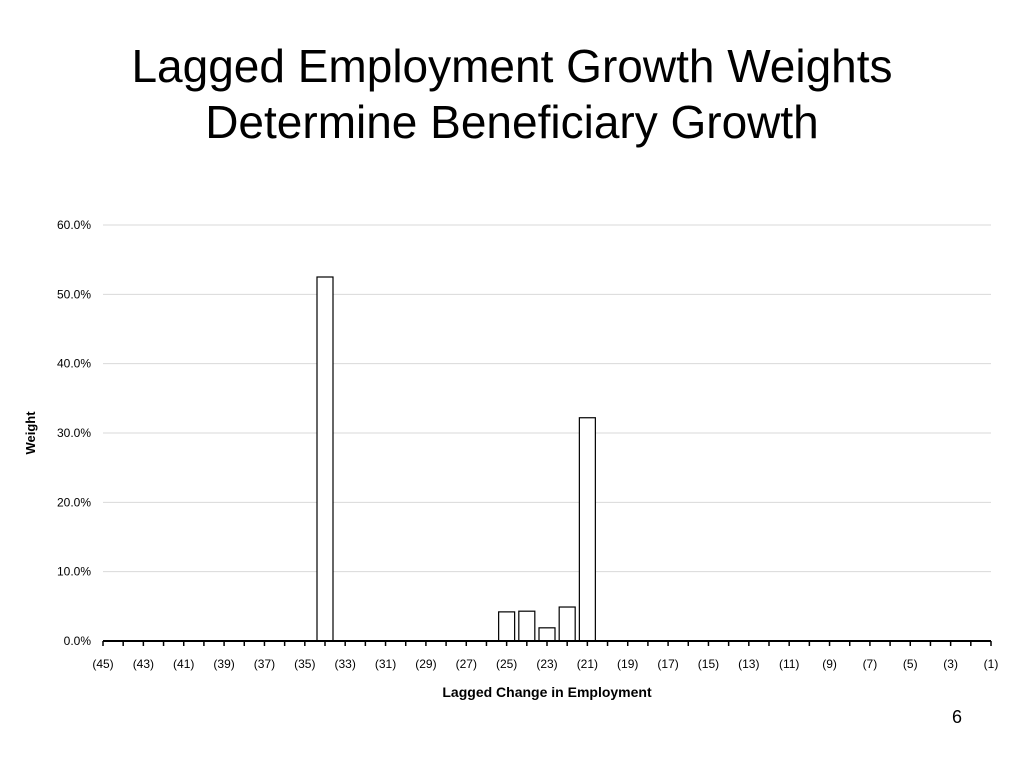  I want to click on x-tick-label: (37), so click(264, 664).